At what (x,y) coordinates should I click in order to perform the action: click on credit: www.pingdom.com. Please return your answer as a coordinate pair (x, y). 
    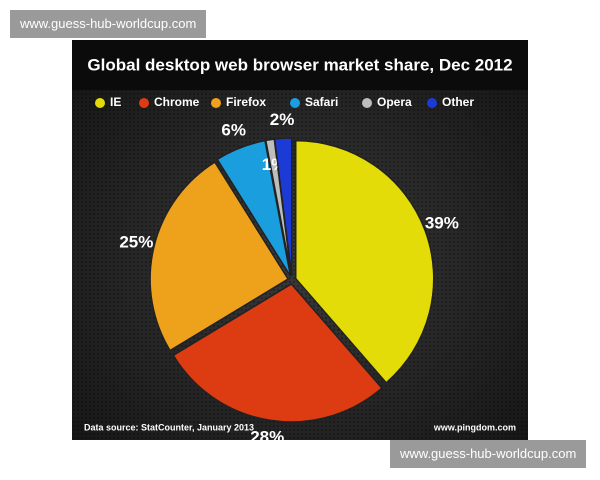
    Looking at the image, I should click on (474, 427).